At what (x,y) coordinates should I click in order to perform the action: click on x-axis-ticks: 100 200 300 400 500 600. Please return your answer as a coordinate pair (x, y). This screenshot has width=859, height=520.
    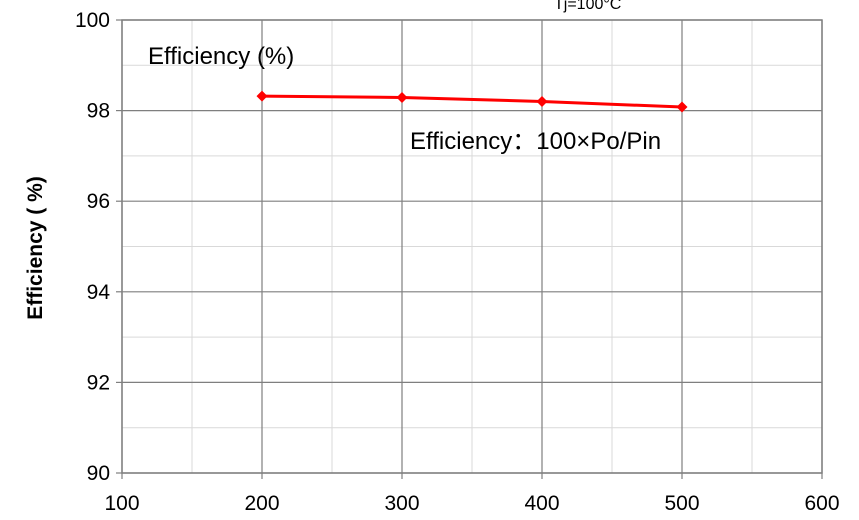
    Looking at the image, I should click on (472, 494).